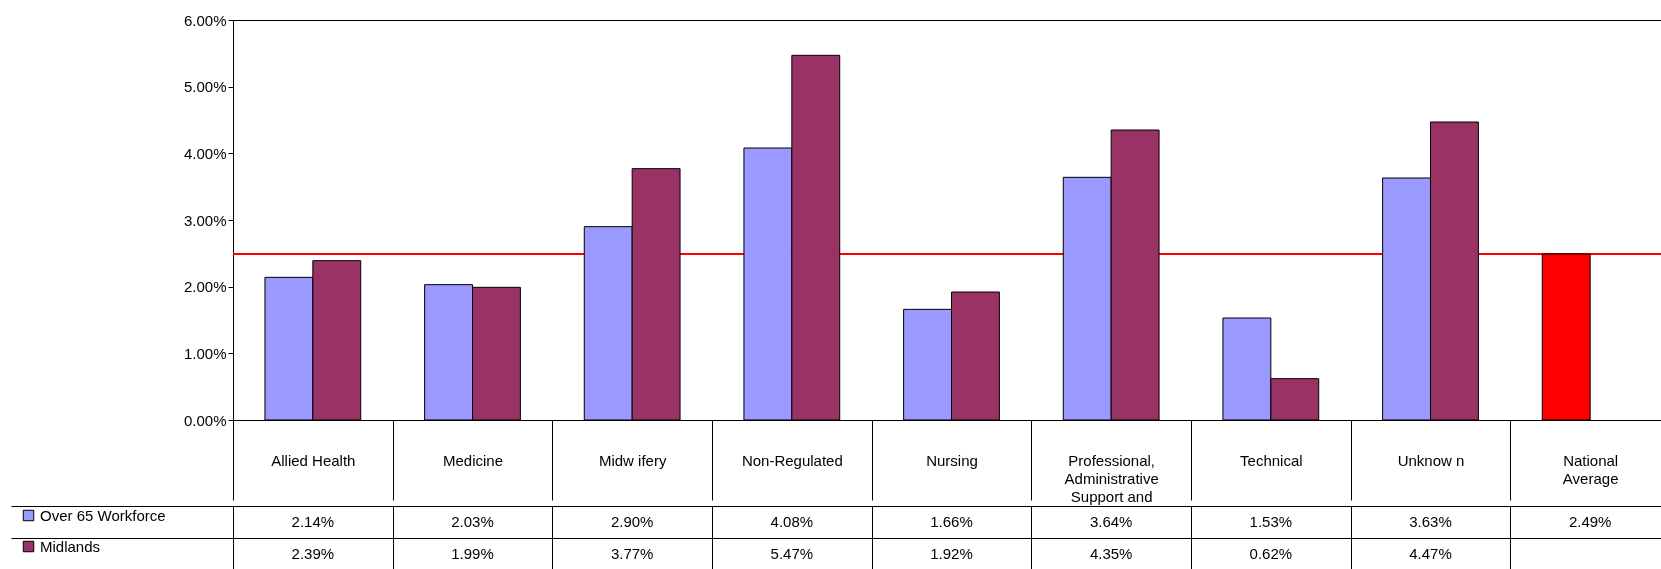  What do you see at coordinates (792, 521) in the screenshot?
I see `data-label: 4.08%` at bounding box center [792, 521].